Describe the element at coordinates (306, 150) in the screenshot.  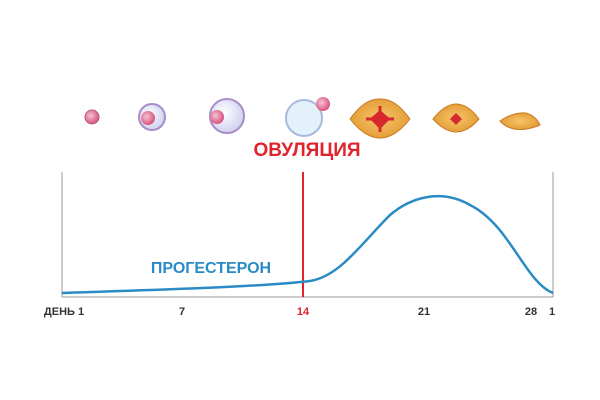
I see `ovulation-label: ОВУЛЯЦИЯ` at that location.